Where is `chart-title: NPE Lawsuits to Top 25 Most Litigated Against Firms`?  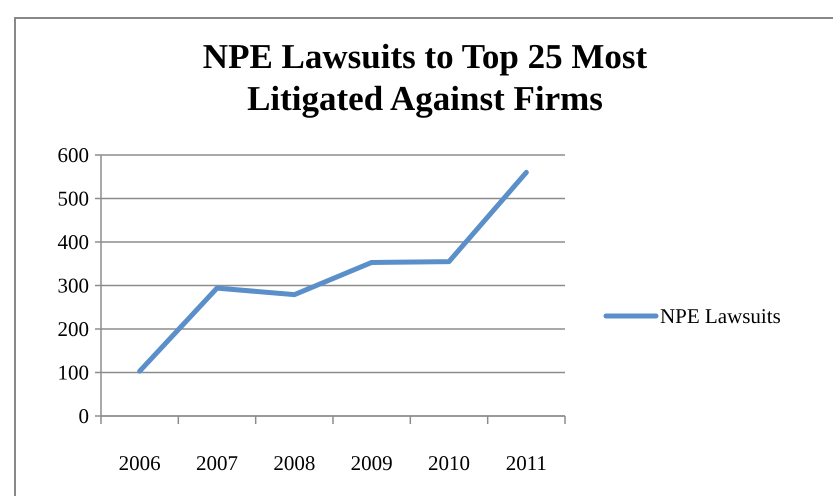
chart-title: NPE Lawsuits to Top 25 Most Litigated Against Firms is located at coordinates (425, 77).